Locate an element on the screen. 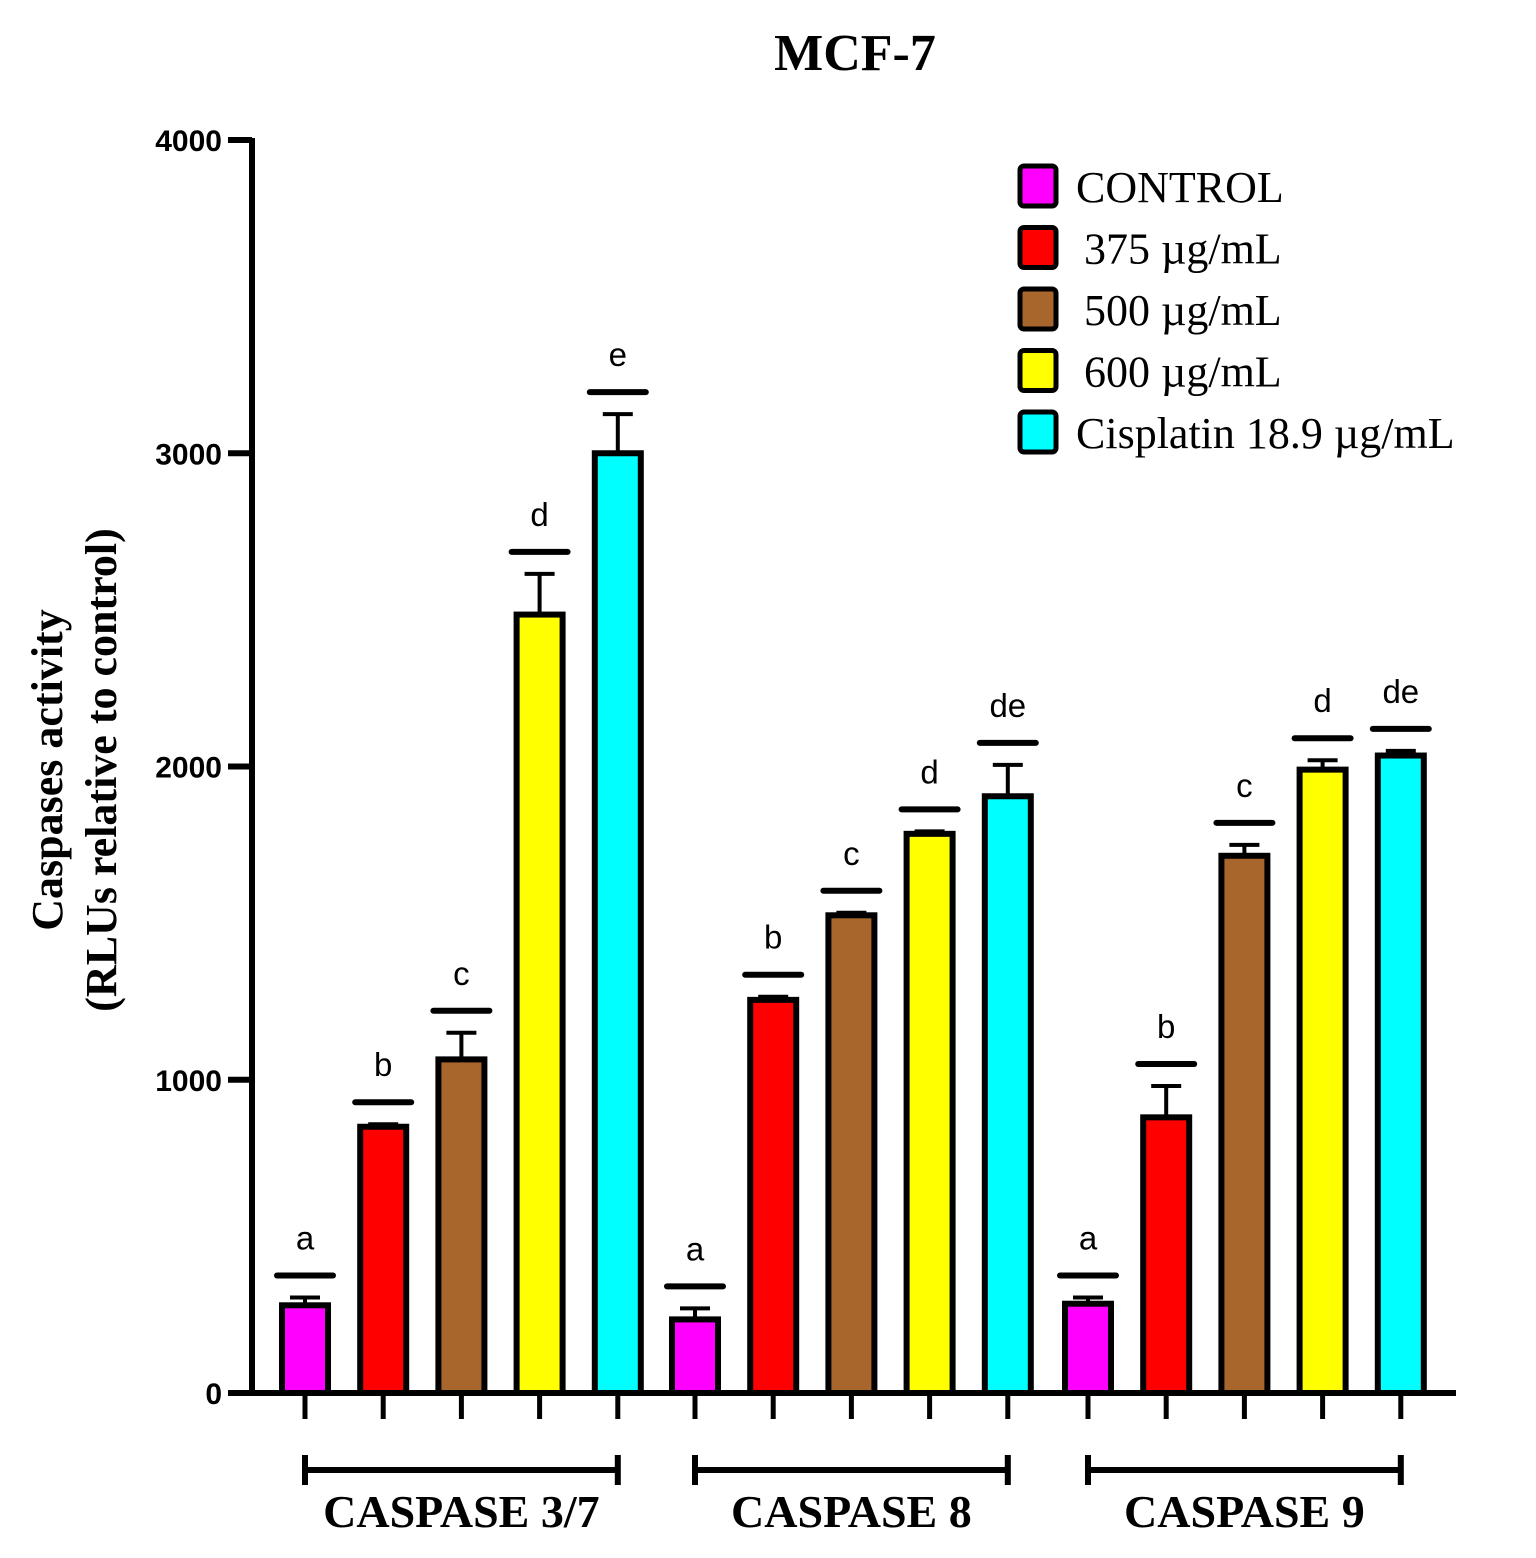 The height and width of the screenshot is (1558, 1536). y-tick-label: 0 is located at coordinates (213, 1394).